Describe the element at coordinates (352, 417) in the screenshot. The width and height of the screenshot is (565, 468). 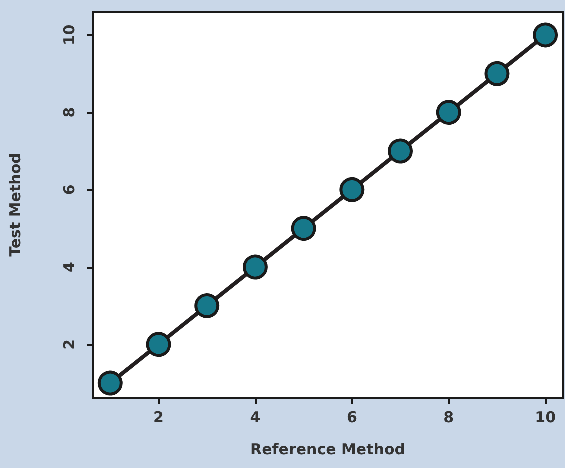
I see `x-tick-label: 6` at that location.